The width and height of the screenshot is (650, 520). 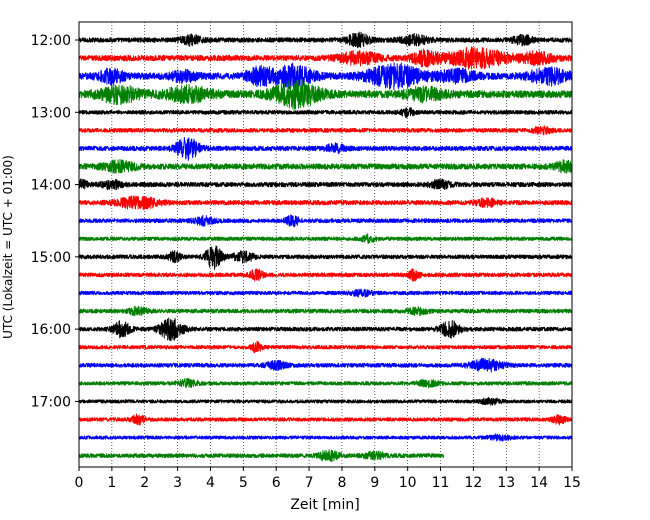 I want to click on x-tick-label: 5, so click(x=243, y=483).